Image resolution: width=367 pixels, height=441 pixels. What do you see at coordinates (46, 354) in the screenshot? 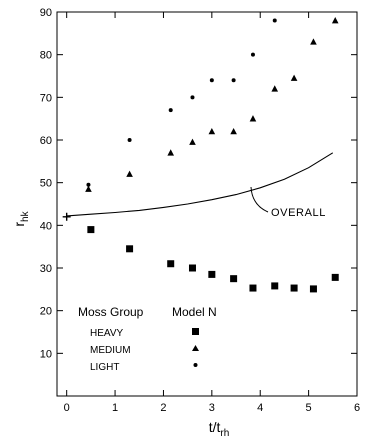
I see `y-tick-label: 10` at bounding box center [46, 354].